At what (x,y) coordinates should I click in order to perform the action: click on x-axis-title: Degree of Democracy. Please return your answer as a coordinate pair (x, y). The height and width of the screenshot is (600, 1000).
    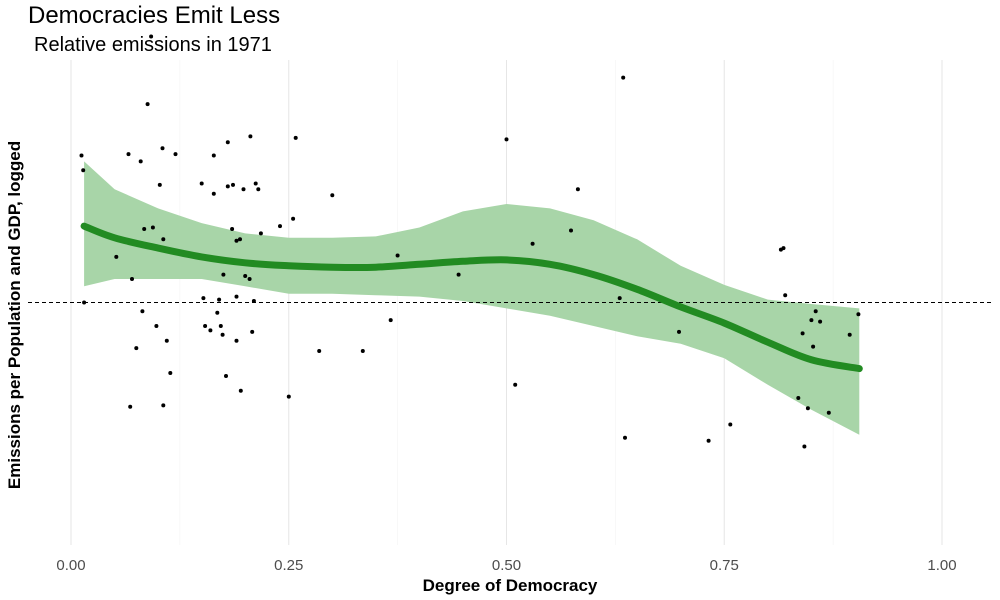
    Looking at the image, I should click on (510, 585).